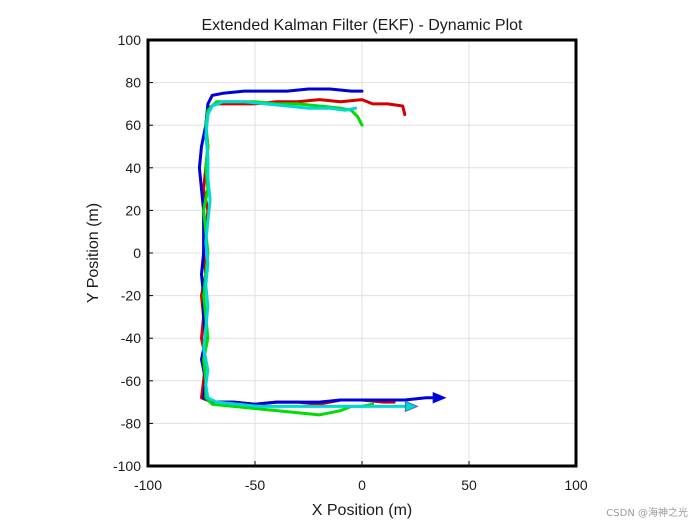 Image resolution: width=700 pixels, height=525 pixels. I want to click on watermark: CSDN @海神之光, so click(647, 513).